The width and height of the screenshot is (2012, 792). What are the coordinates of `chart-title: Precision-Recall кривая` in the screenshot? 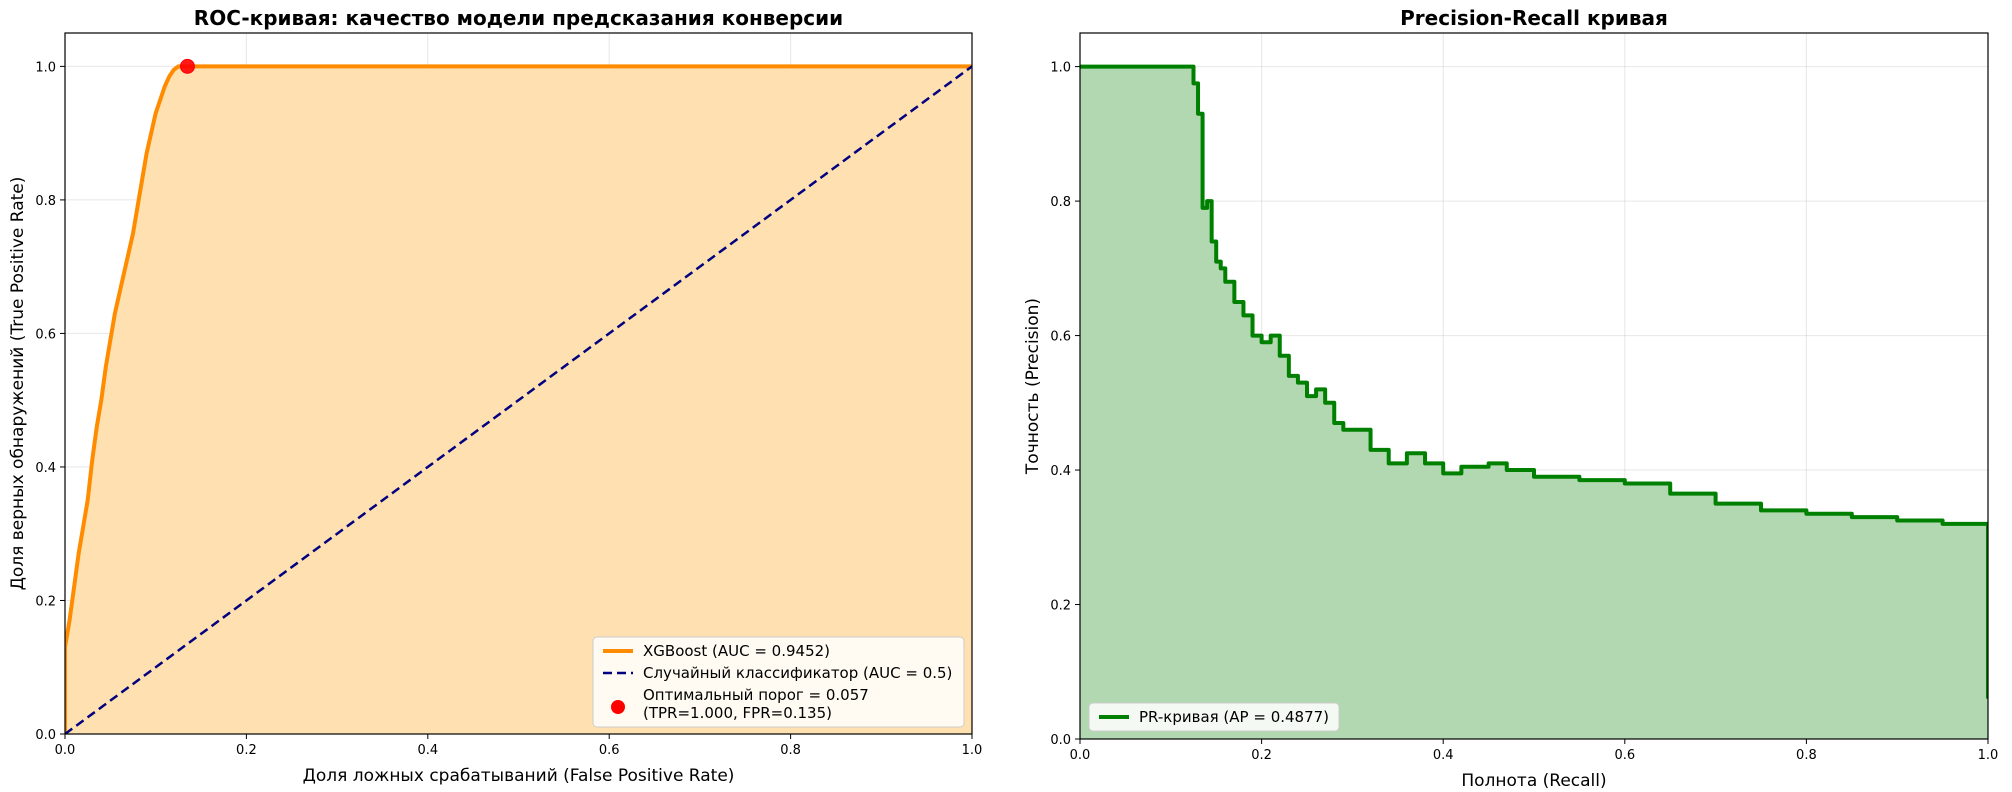 It's located at (1534, 18).